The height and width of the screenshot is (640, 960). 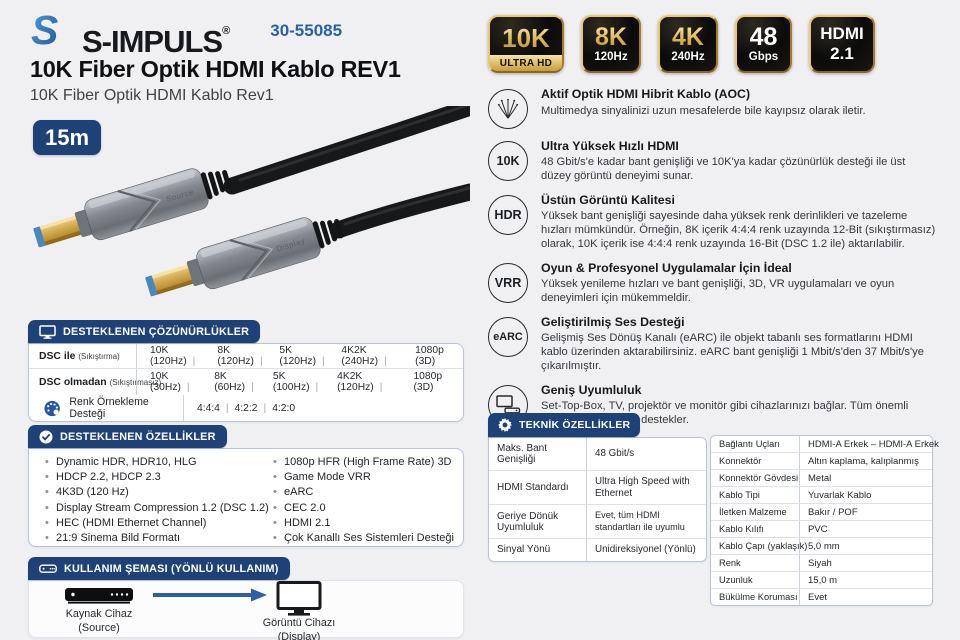 I want to click on resolutions-header: DESTEKLENEN ÇÖZÜNÜRLÜKLER, so click(x=144, y=331).